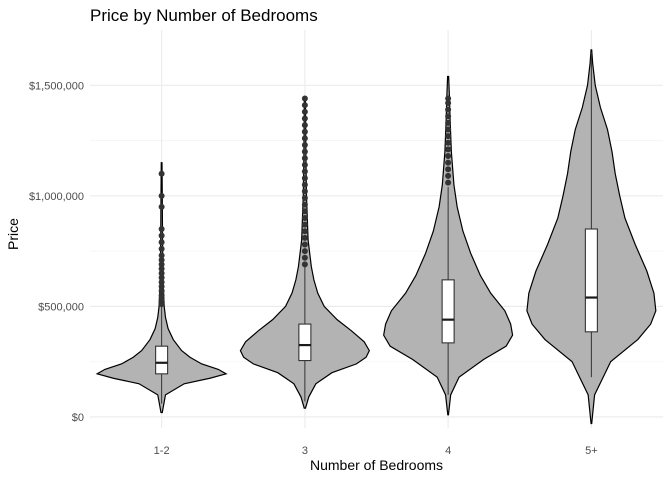 The width and height of the screenshot is (672, 480). What do you see at coordinates (448, 451) in the screenshot?
I see `x-tick-label: 4` at bounding box center [448, 451].